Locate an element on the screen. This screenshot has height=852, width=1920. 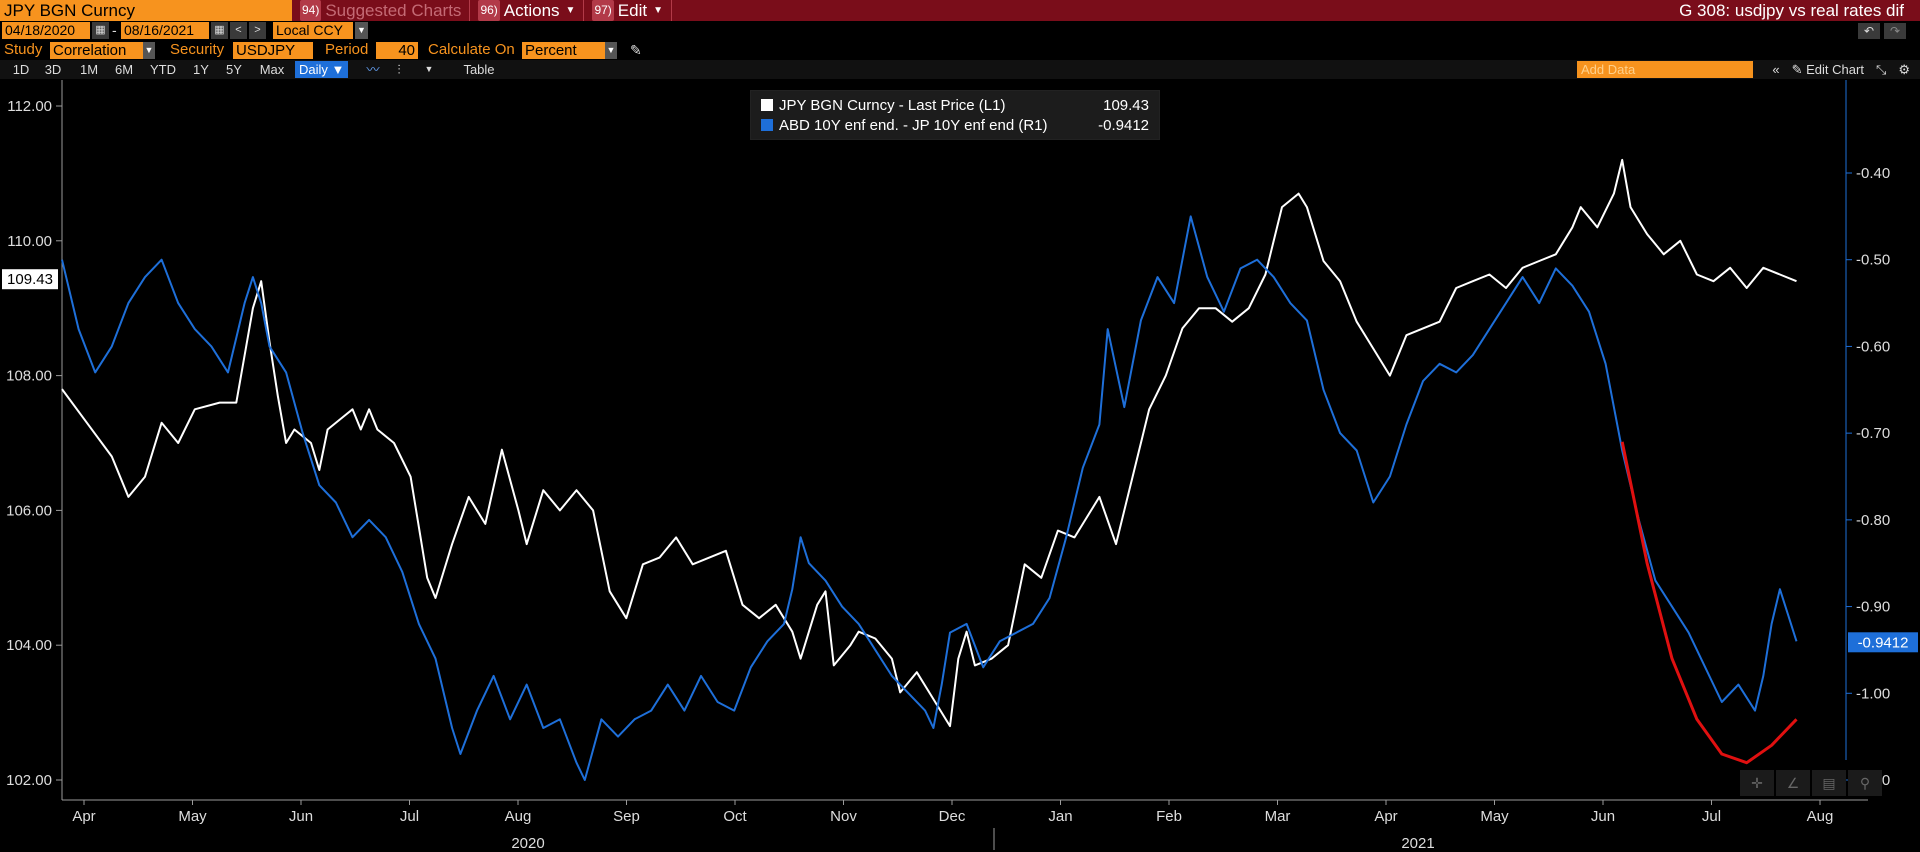
line-chart-icon: 〰 is located at coordinates (373, 69).